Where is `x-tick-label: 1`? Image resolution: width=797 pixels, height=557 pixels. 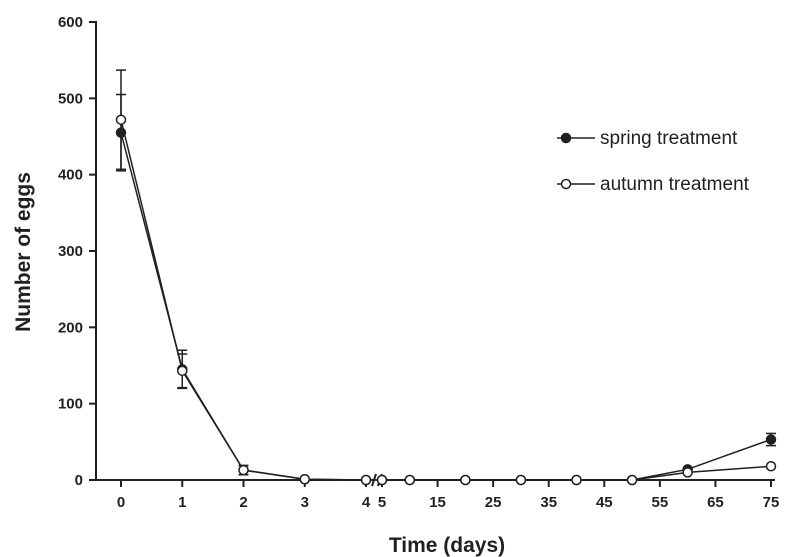 x-tick-label: 1 is located at coordinates (182, 502).